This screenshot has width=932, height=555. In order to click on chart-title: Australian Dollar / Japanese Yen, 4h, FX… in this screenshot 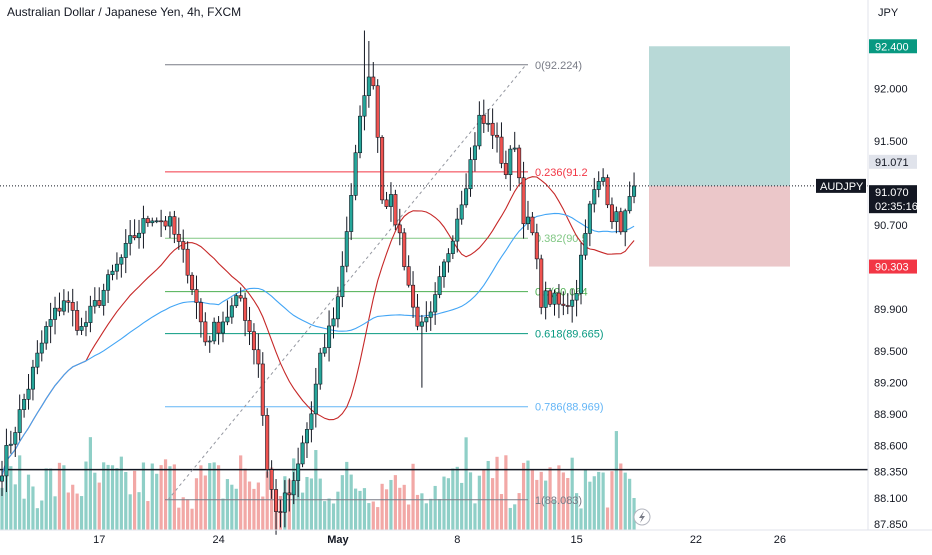, I will do `click(124, 12)`.